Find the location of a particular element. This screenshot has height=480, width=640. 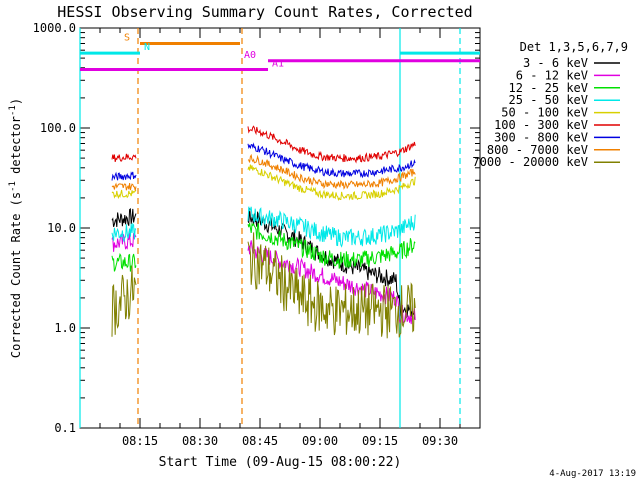

y-axis-label-part1: Corrected Count Rate (s is located at coordinates (16, 275).